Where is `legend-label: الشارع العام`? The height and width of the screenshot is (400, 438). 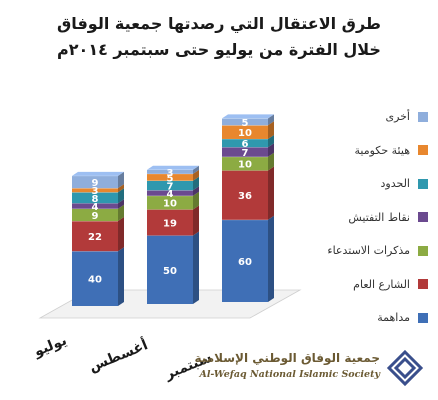
legend-label: الشارع العام is located at coordinates (381, 284).